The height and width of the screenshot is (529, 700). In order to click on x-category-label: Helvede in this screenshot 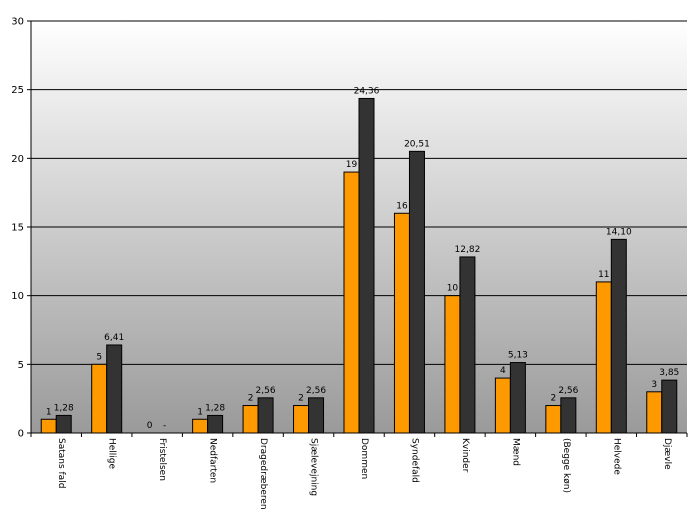, I will do `click(616, 456)`.